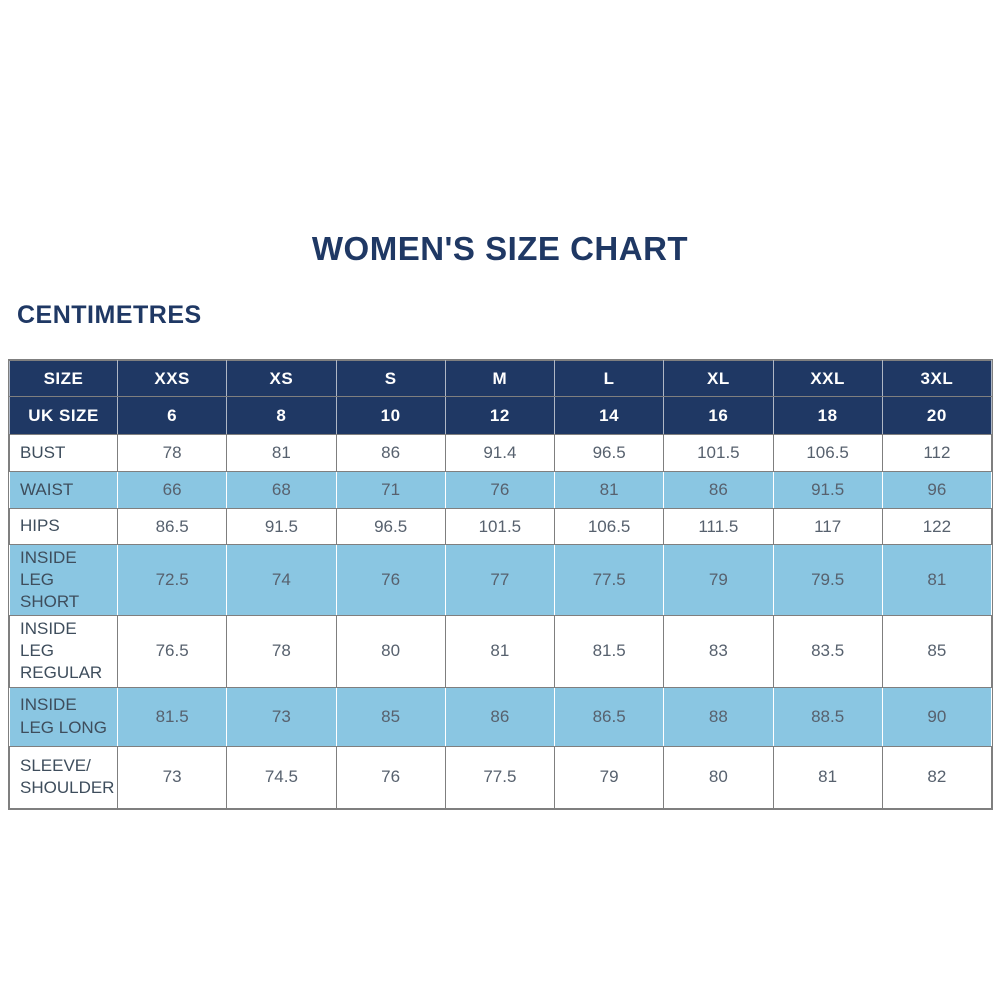  Describe the element at coordinates (63, 453) in the screenshot. I see `measurement-label: BUST` at that location.